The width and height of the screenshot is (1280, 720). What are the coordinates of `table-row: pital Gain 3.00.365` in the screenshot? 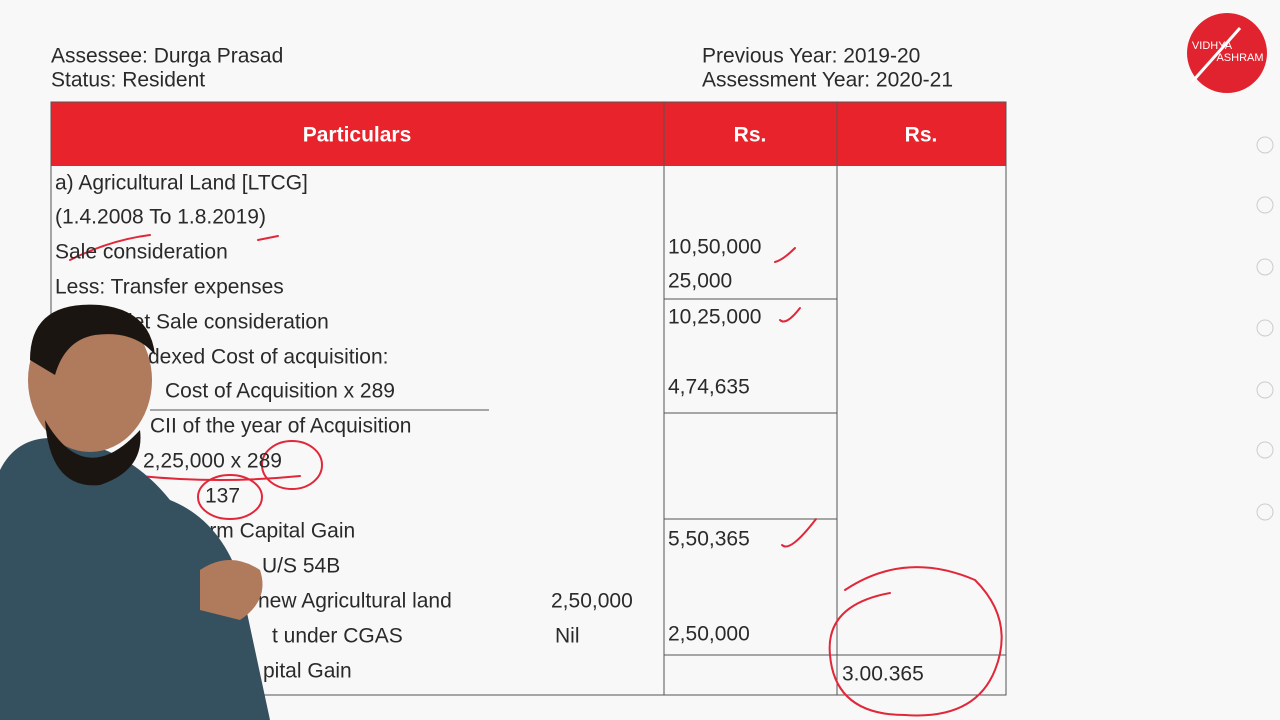 It's located at (593, 673).